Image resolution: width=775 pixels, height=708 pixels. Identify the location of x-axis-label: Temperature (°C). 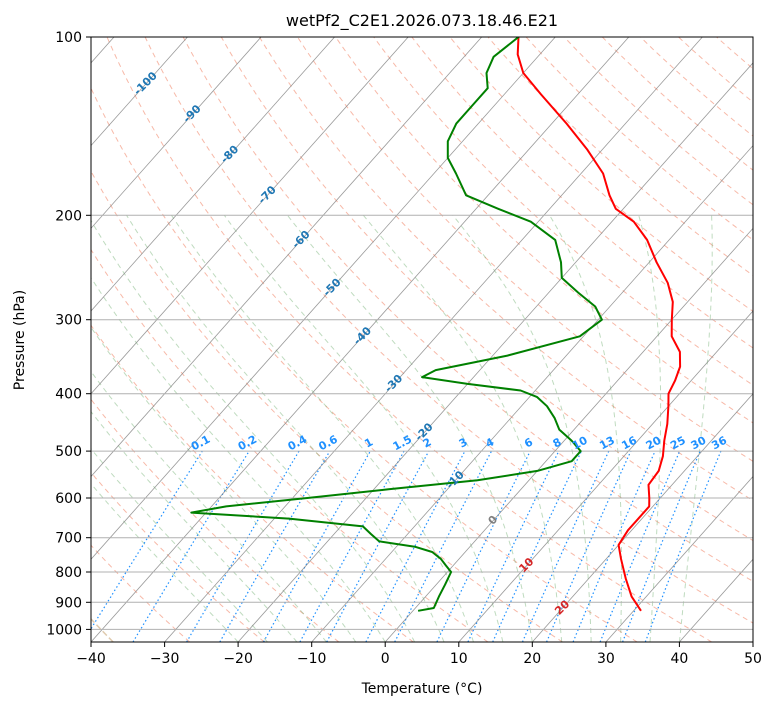
(422, 689).